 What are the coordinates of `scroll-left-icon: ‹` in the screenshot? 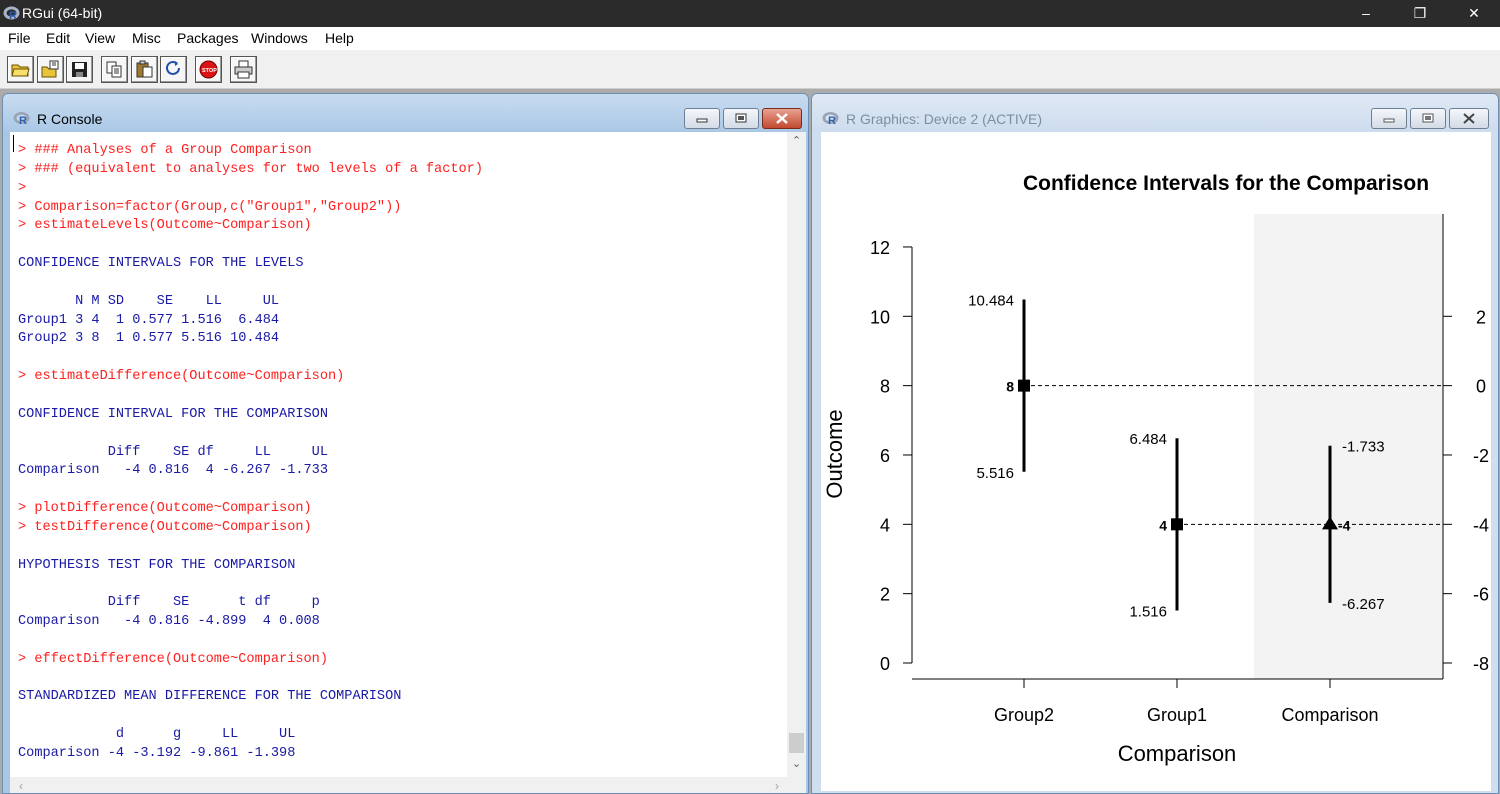 It's located at (21, 786).